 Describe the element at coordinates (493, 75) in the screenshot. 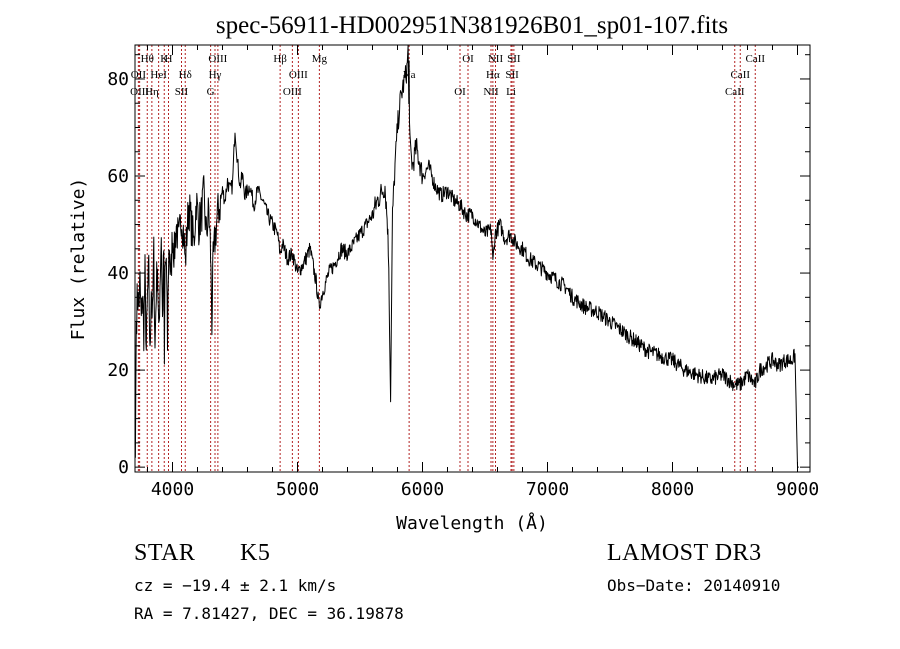

I see `line-label: Hα` at that location.